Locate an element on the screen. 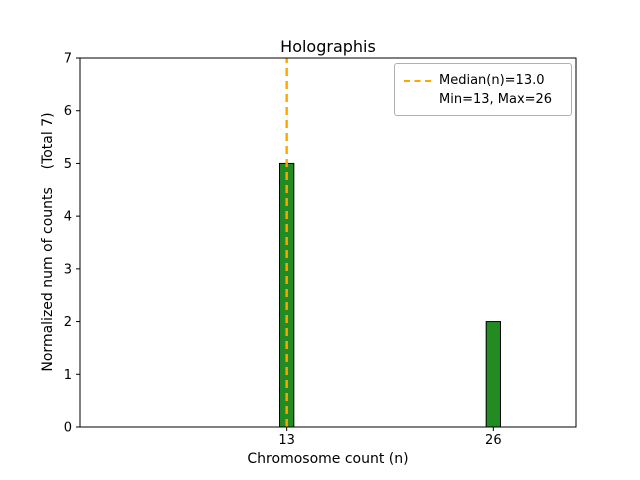 Image resolution: width=640 pixels, height=480 pixels. legend-label-median: Median(n)=13.0 is located at coordinates (492, 80).